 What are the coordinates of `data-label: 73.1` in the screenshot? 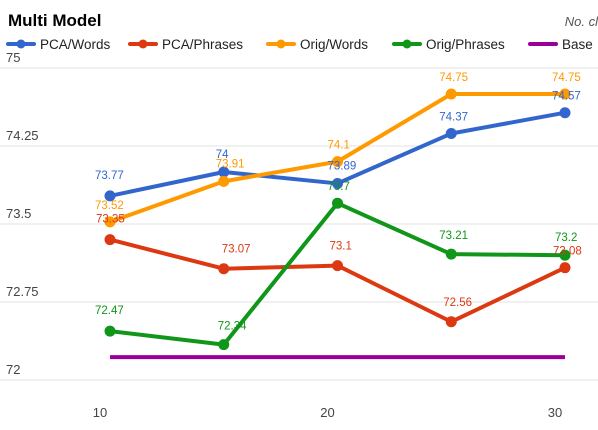 It's located at (341, 247).